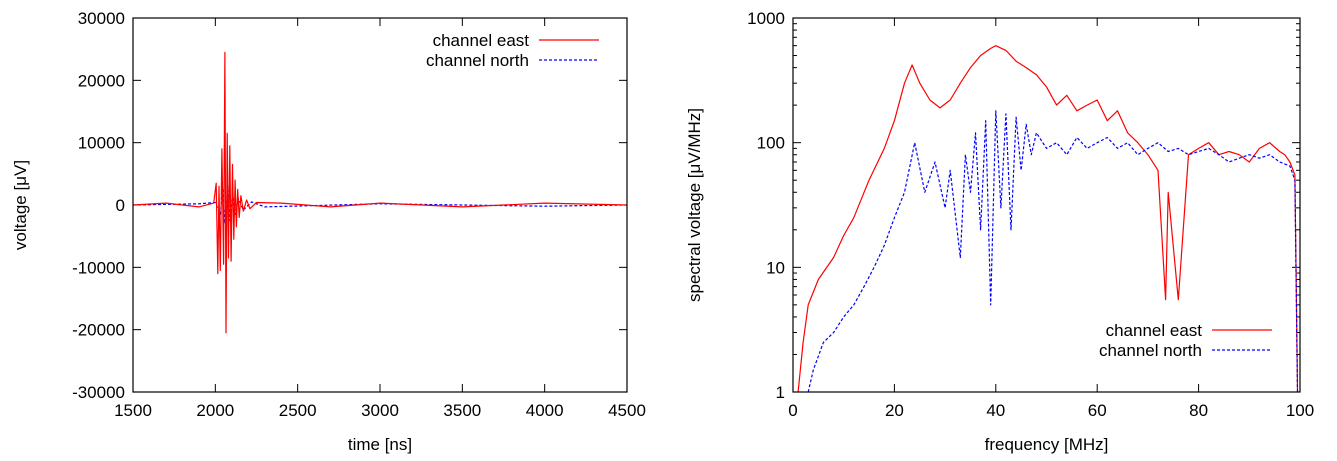  Describe the element at coordinates (792, 410) in the screenshot. I see `x-tick-label: 0` at that location.